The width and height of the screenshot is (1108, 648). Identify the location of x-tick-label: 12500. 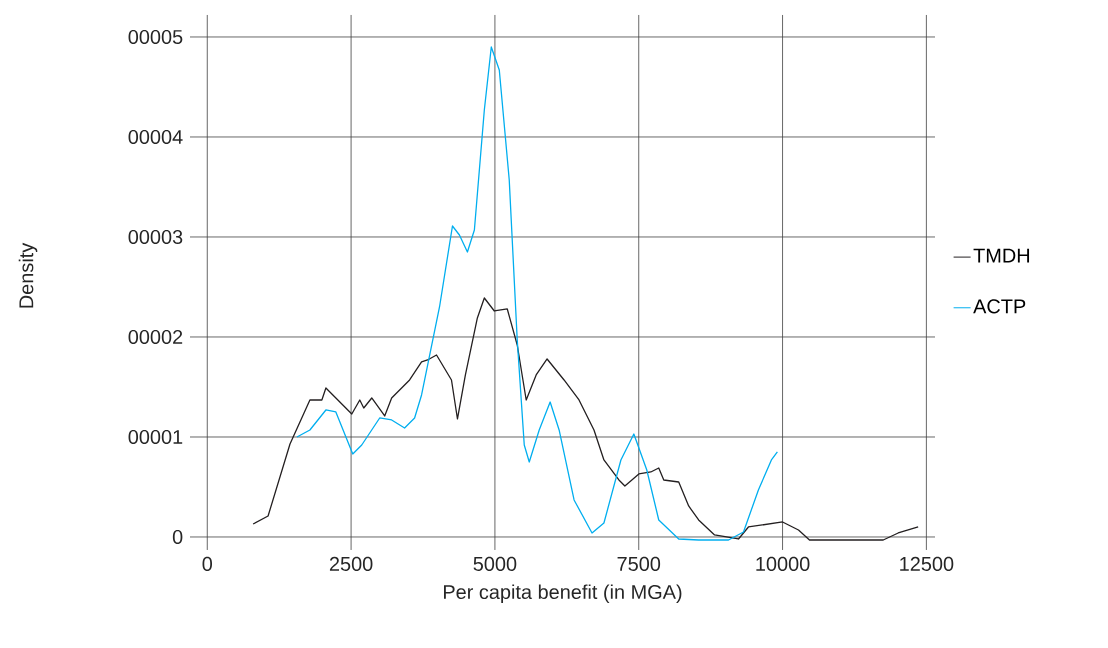
(927, 563).